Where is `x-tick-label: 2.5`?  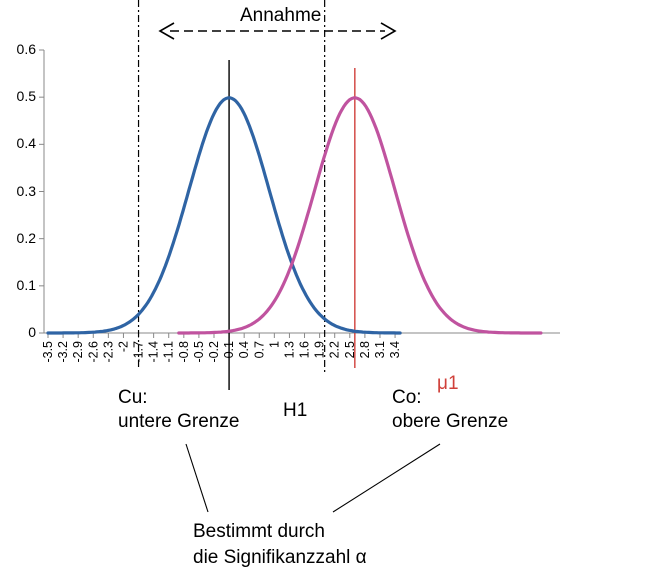
x-tick-label: 2.5 is located at coordinates (350, 349).